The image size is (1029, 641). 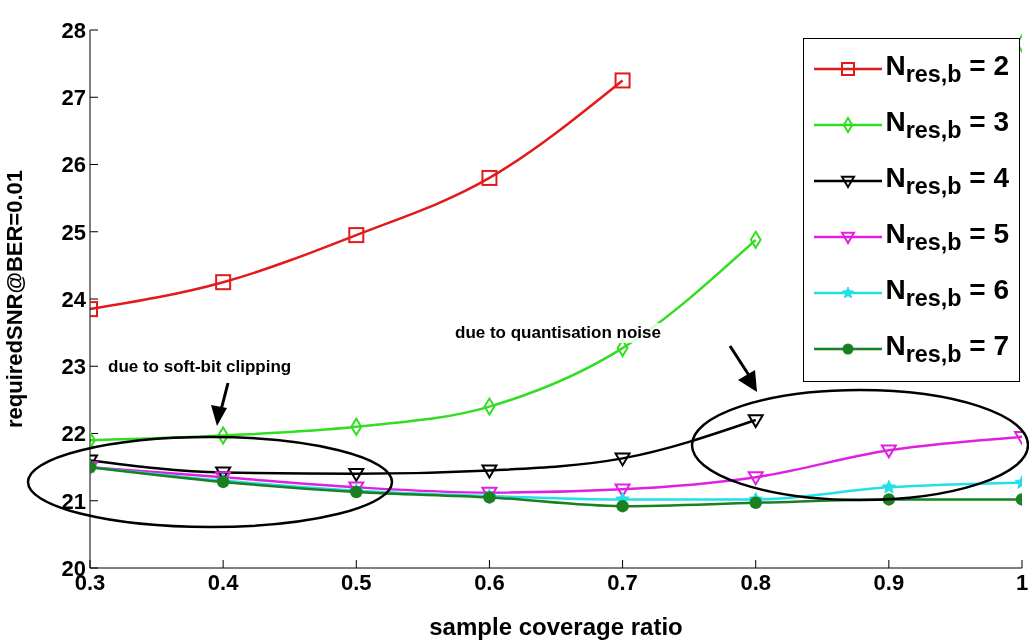 I want to click on y-tick-label: 21, so click(x=73, y=501).